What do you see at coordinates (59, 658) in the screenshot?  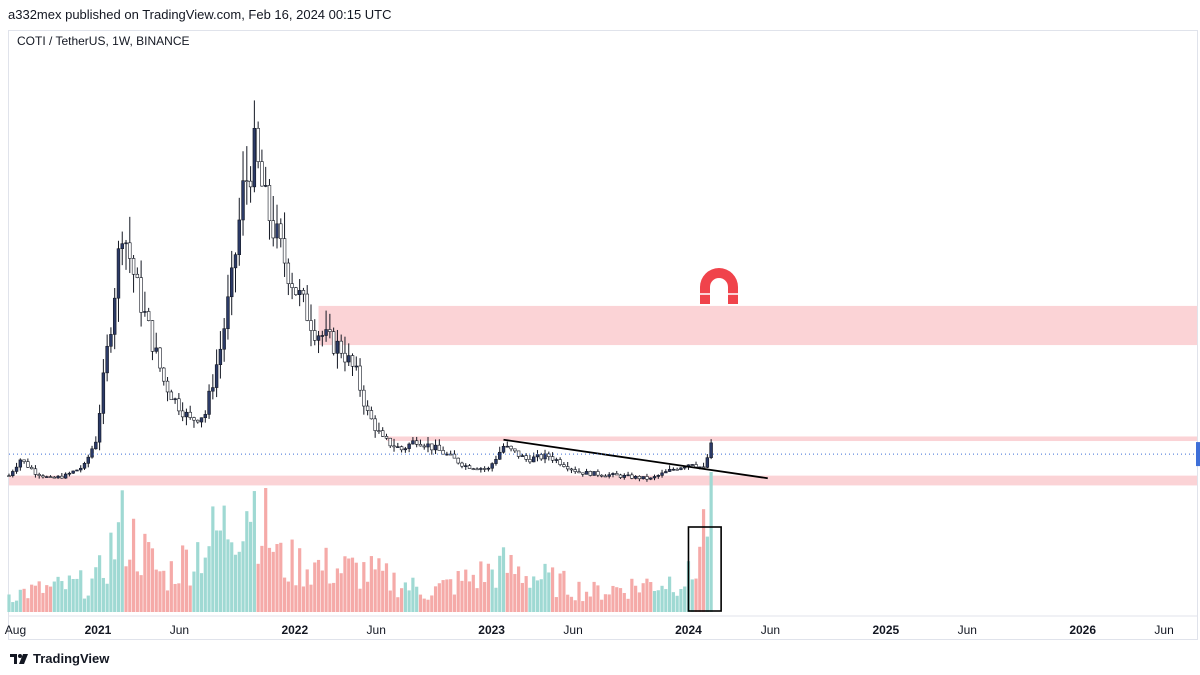 I see `tradingview-logo: TradingView` at bounding box center [59, 658].